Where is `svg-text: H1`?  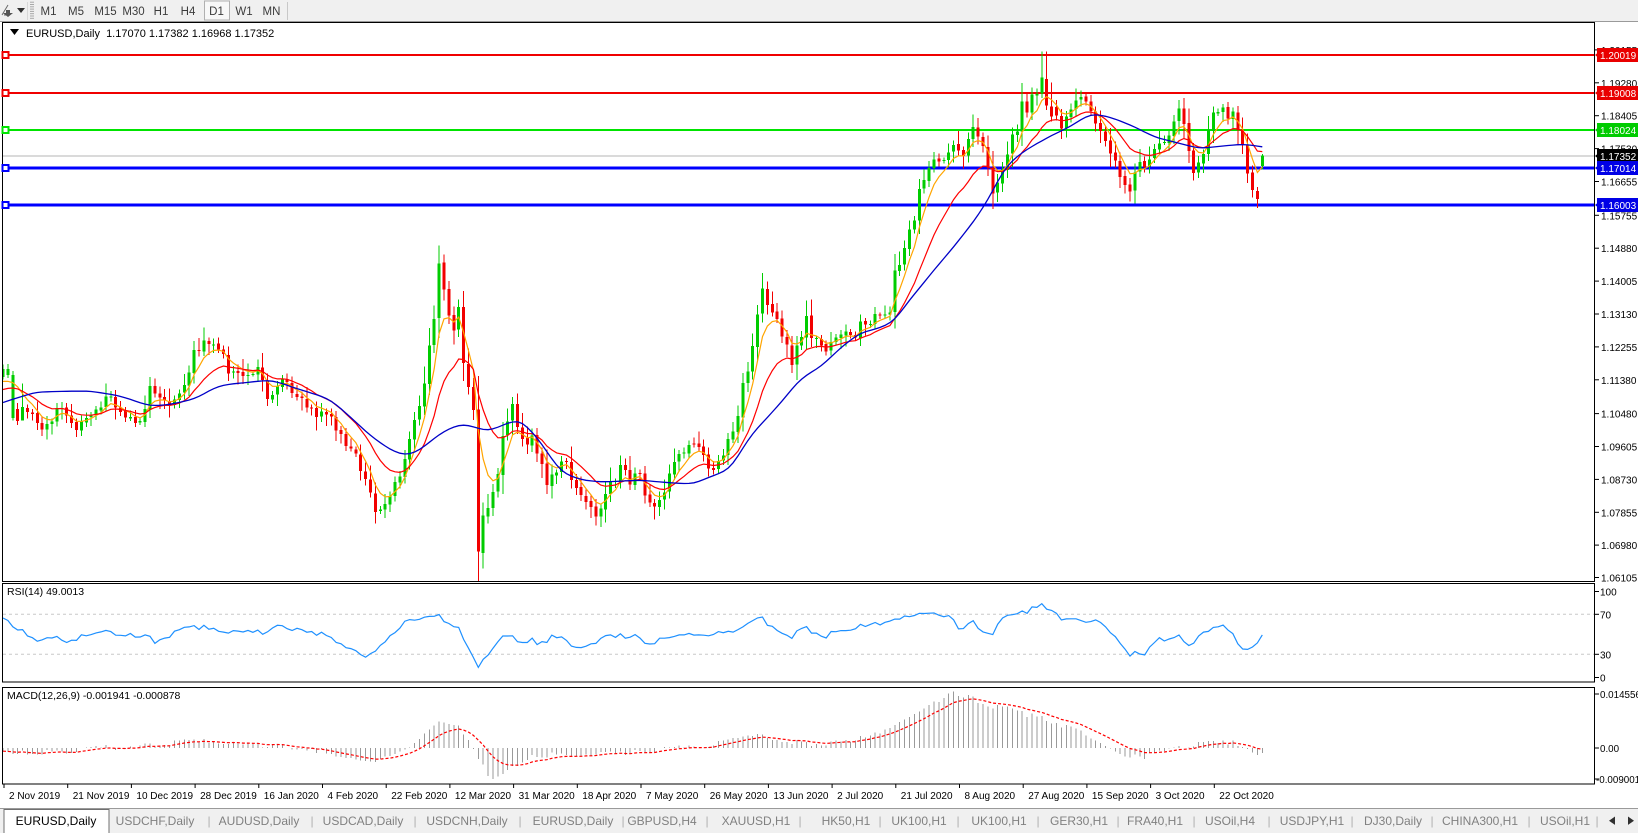
svg-text: H1 is located at coordinates (161, 12).